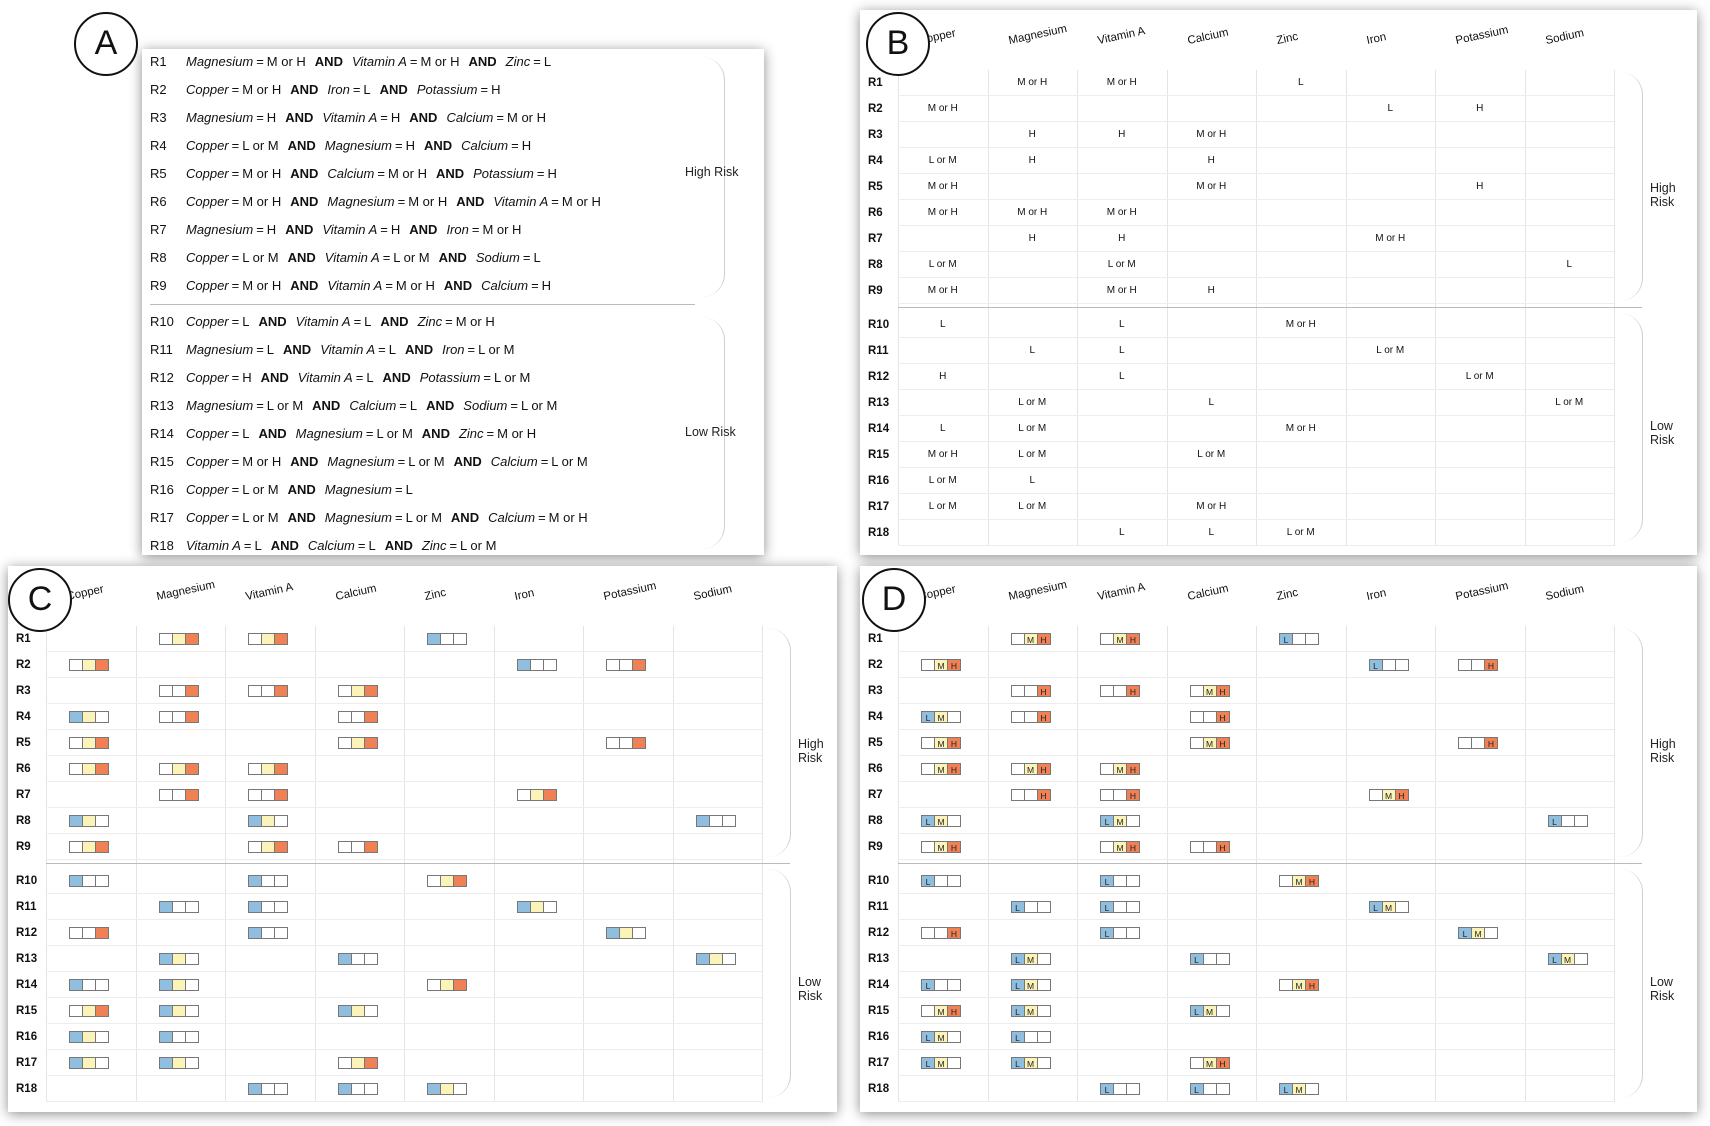  What do you see at coordinates (418, 863) in the screenshot?
I see `group-separator` at bounding box center [418, 863].